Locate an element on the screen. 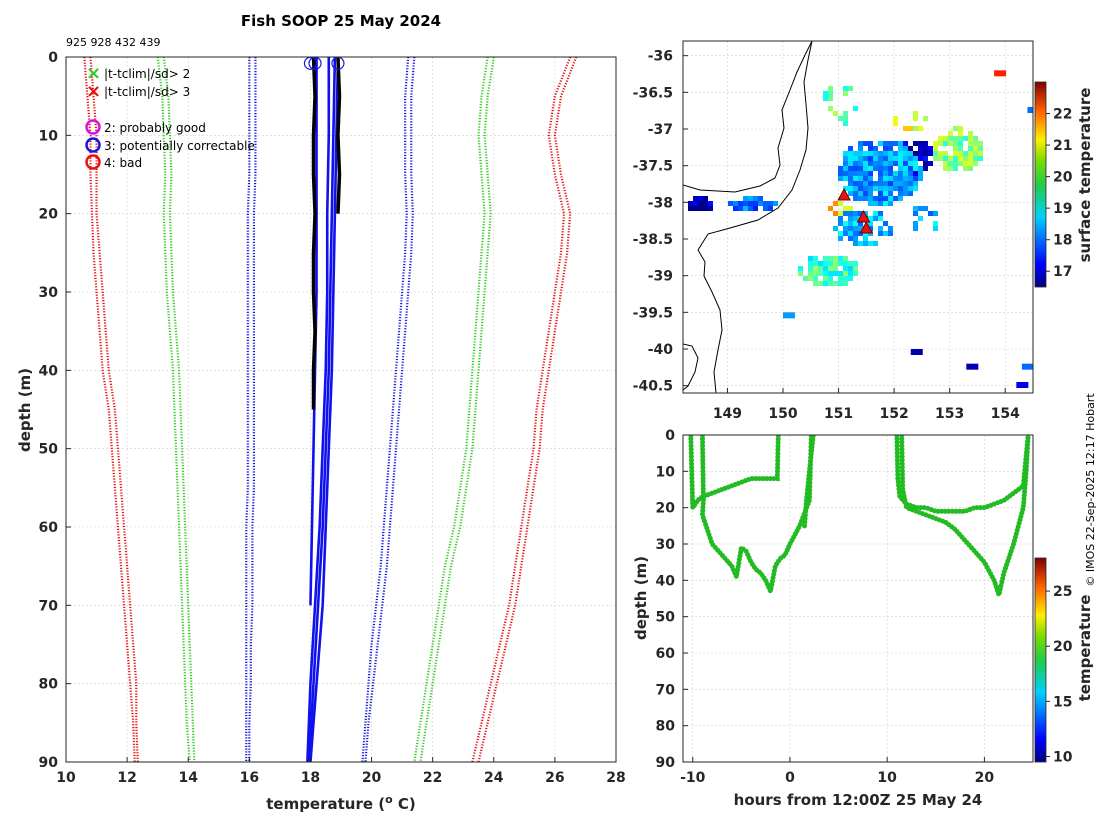 Image resolution: width=1100 pixels, height=820 pixels. sst-colorbar-tick-label: 22 is located at coordinates (1062, 115).